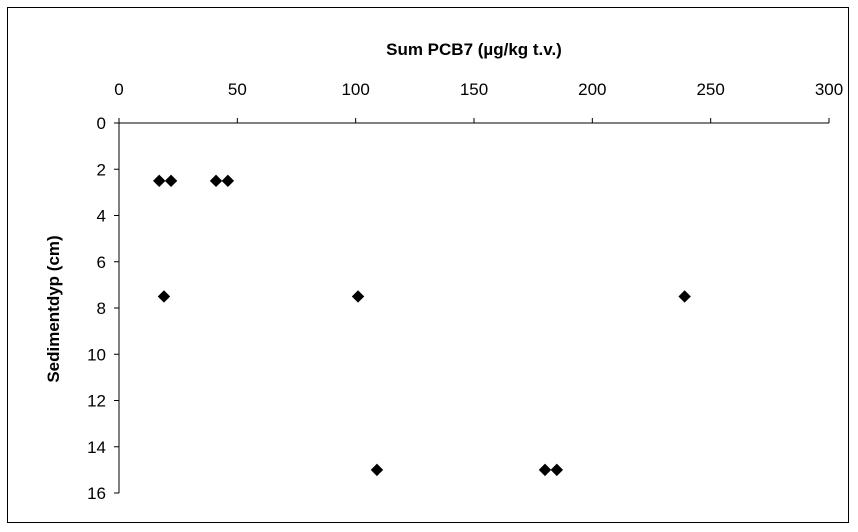 This screenshot has height=532, width=858. Describe the element at coordinates (101, 169) in the screenshot. I see `y-tick-label: 2` at that location.